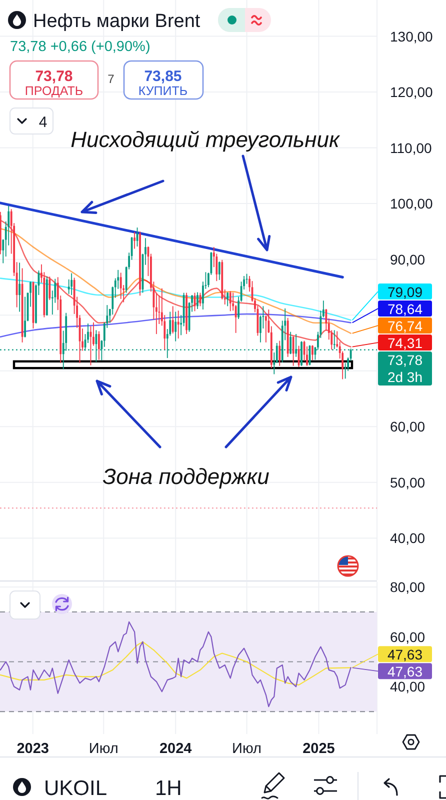 Image resolution: width=446 pixels, height=800 pixels. I want to click on text: UKOIL, so click(76, 788).